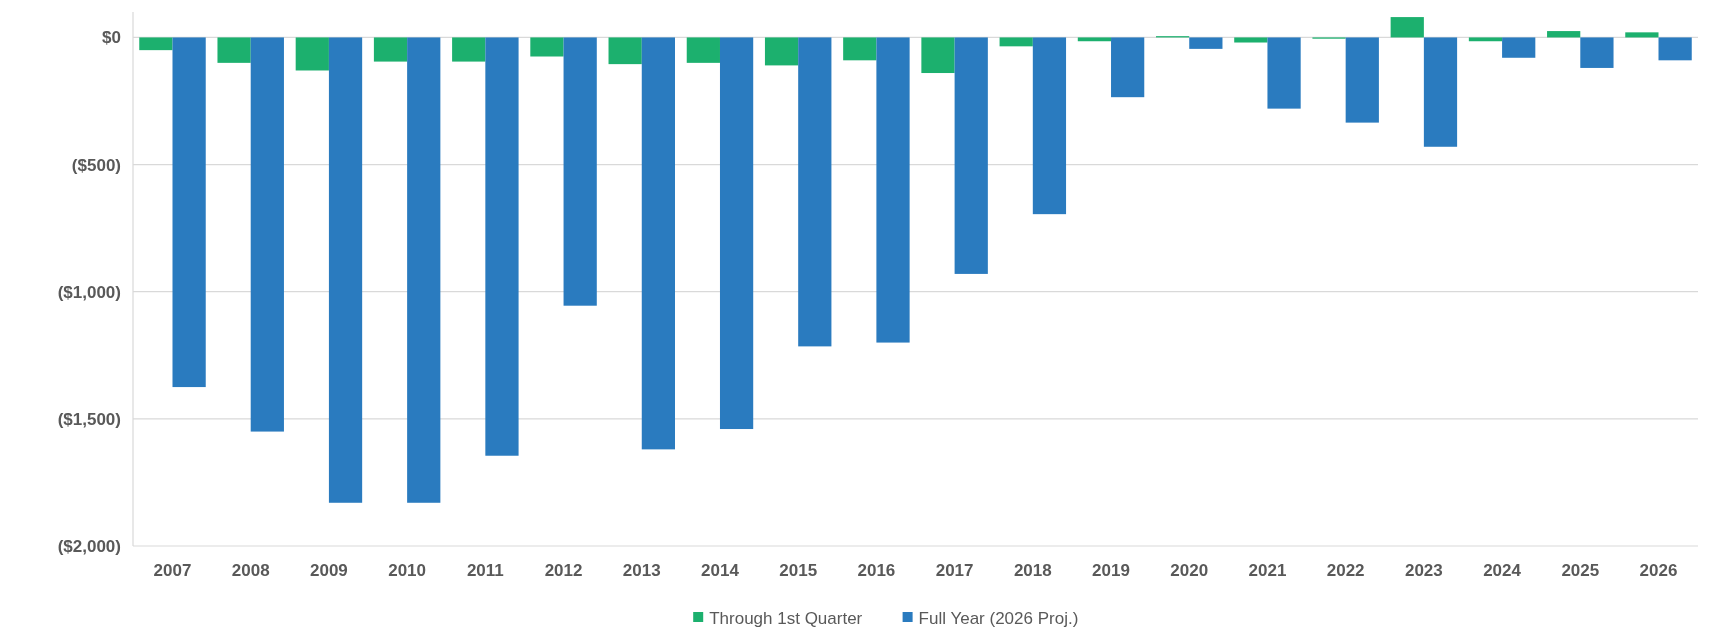  What do you see at coordinates (563, 570) in the screenshot?
I see `x-tick-label: 2012` at bounding box center [563, 570].